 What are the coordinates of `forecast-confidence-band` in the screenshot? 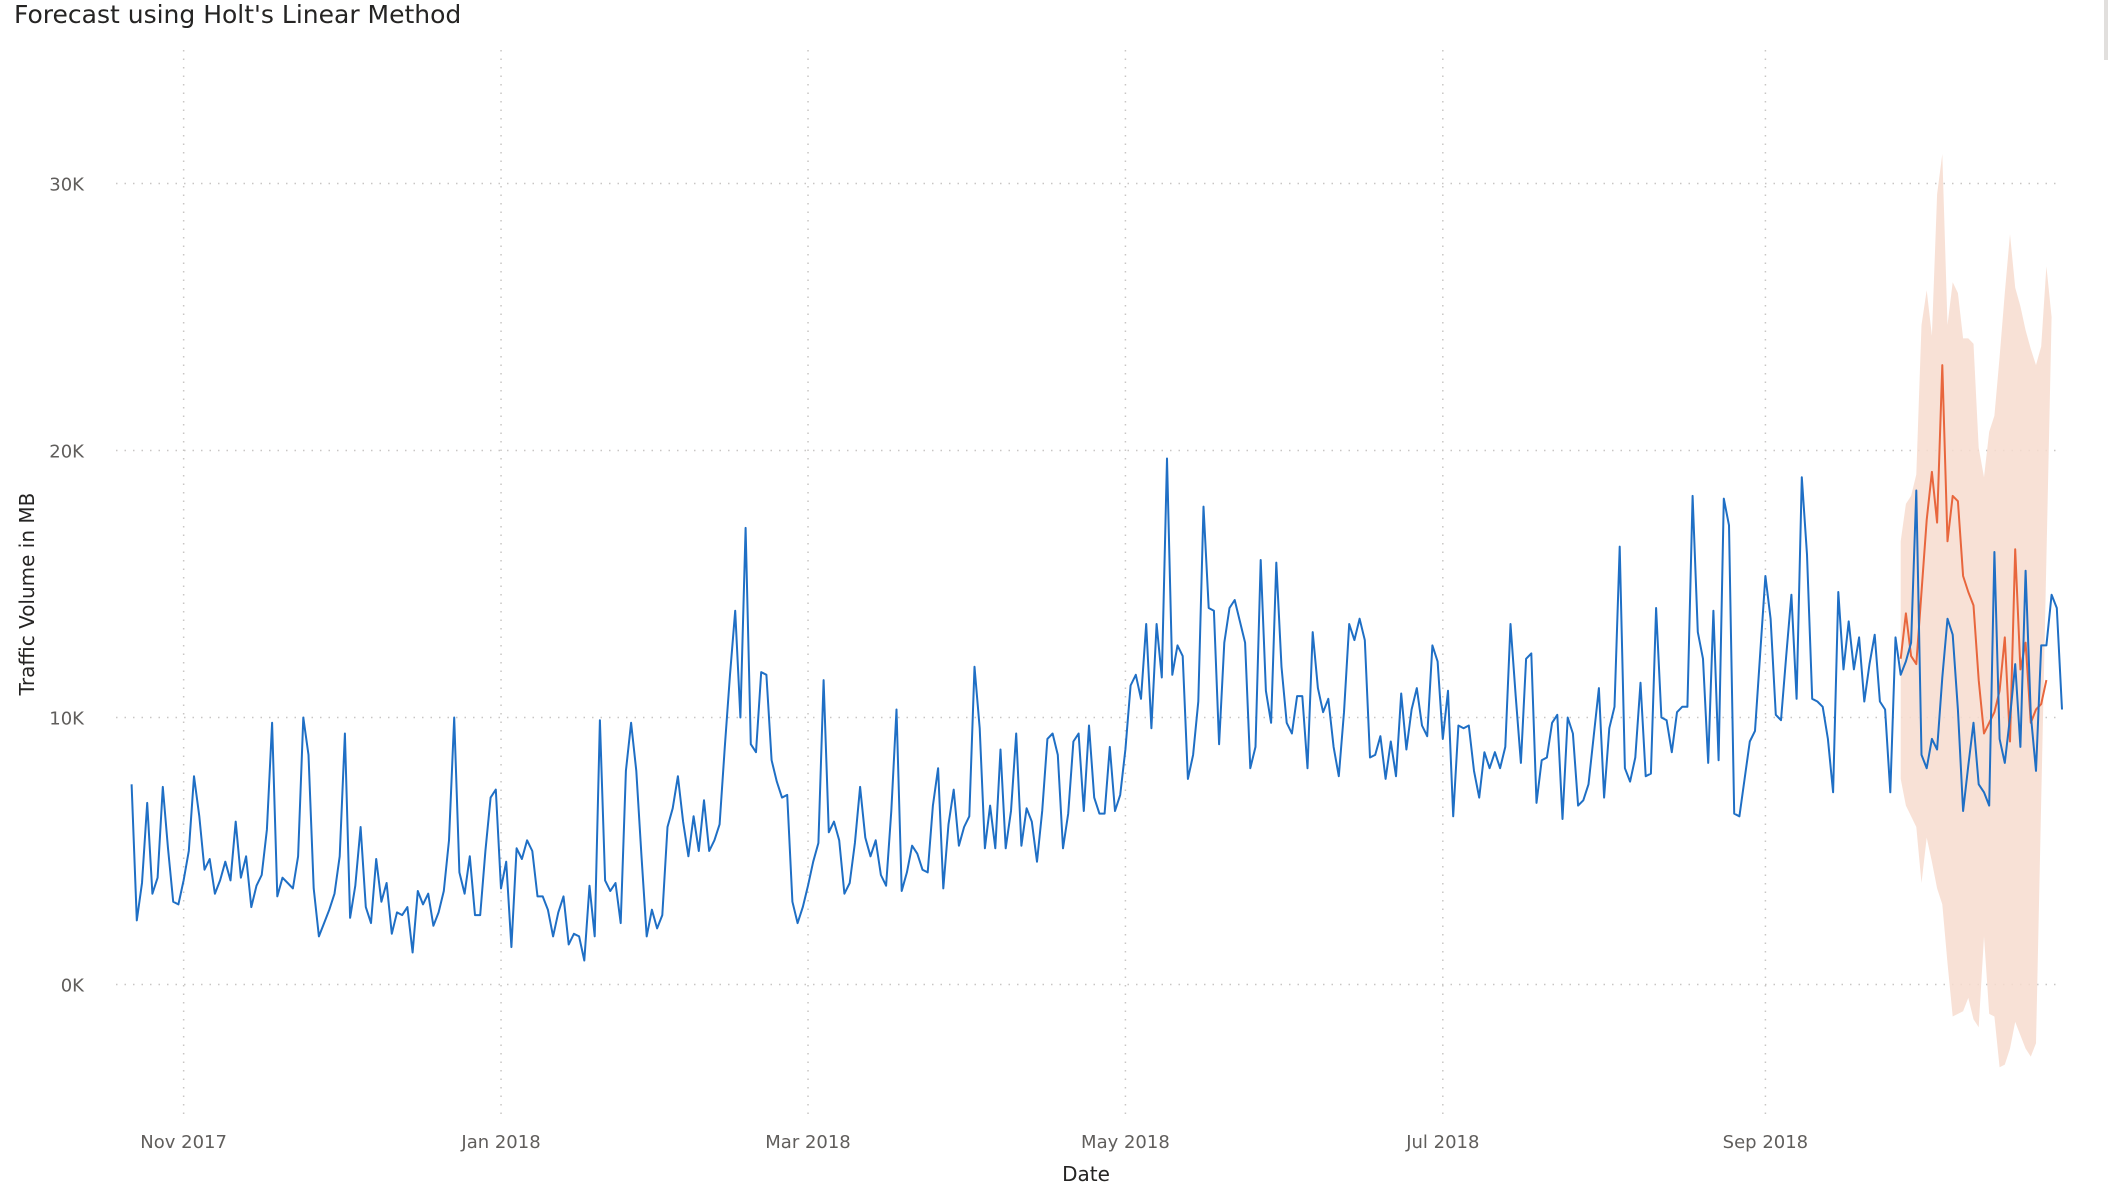 It's located at (1976, 611).